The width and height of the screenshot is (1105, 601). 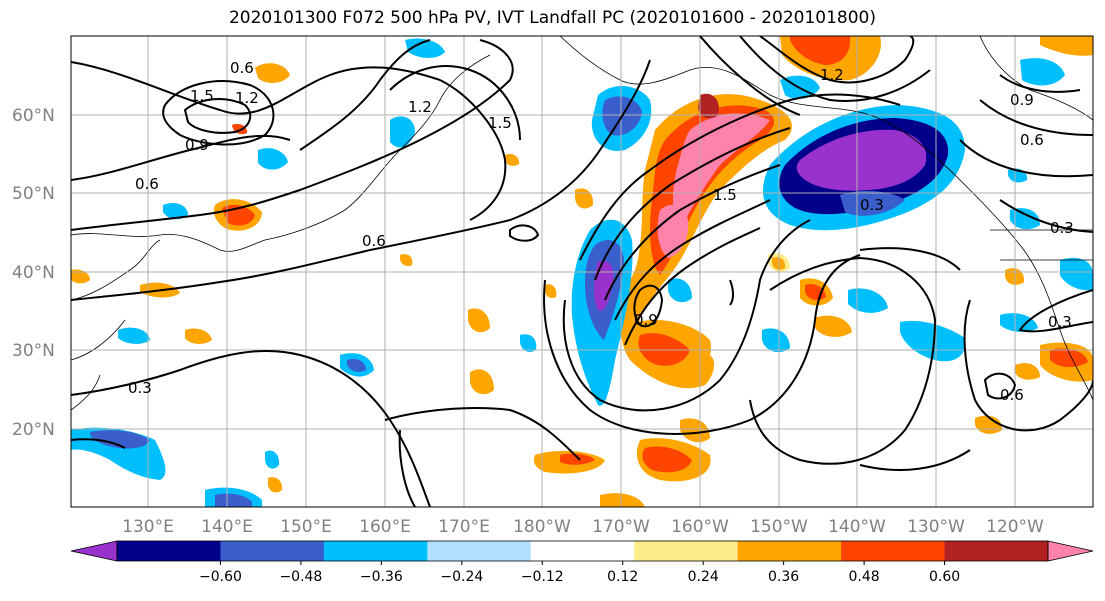 I want to click on lon-label: 160°E, so click(x=385, y=527).